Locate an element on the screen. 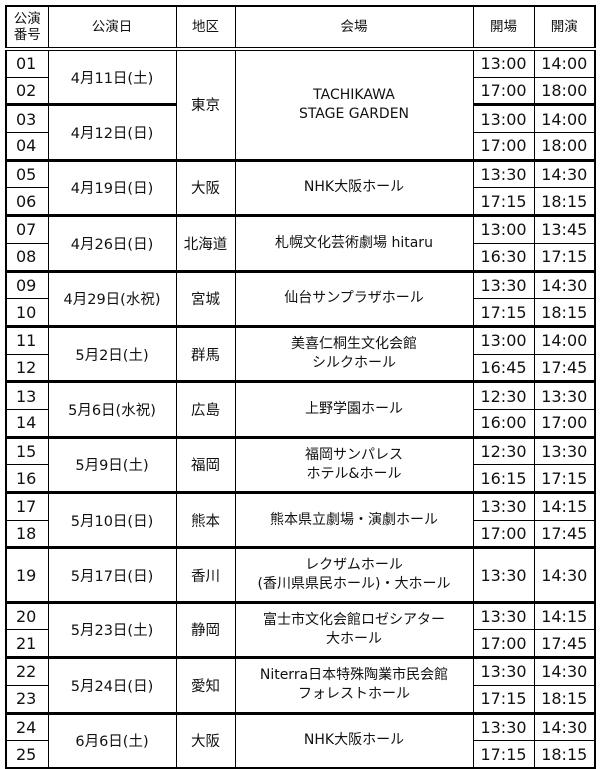 This screenshot has width=600, height=769. venue: 札幌文化芸術劇場 hitaru is located at coordinates (354, 243).